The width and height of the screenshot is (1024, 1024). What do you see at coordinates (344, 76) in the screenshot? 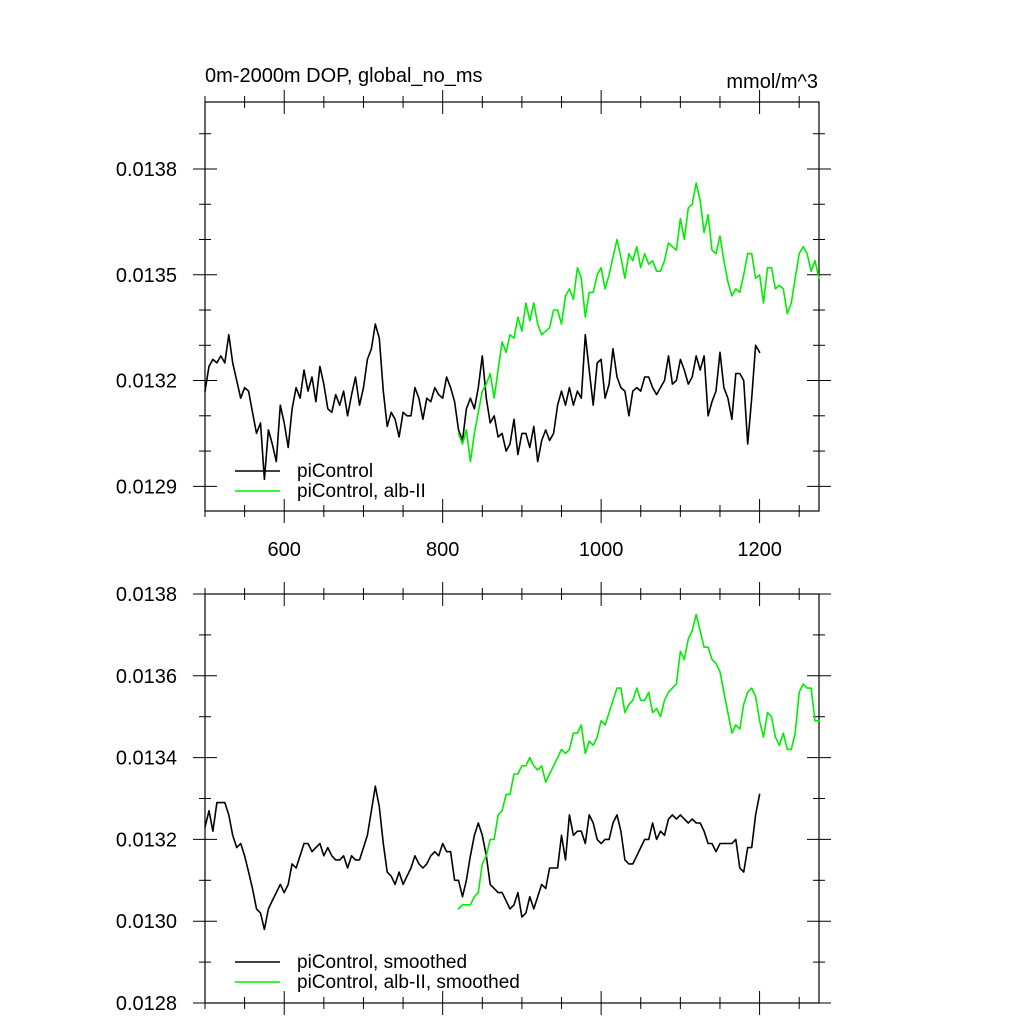
I see `chart-title: 0m-2000m DOP, global_no_ms` at bounding box center [344, 76].